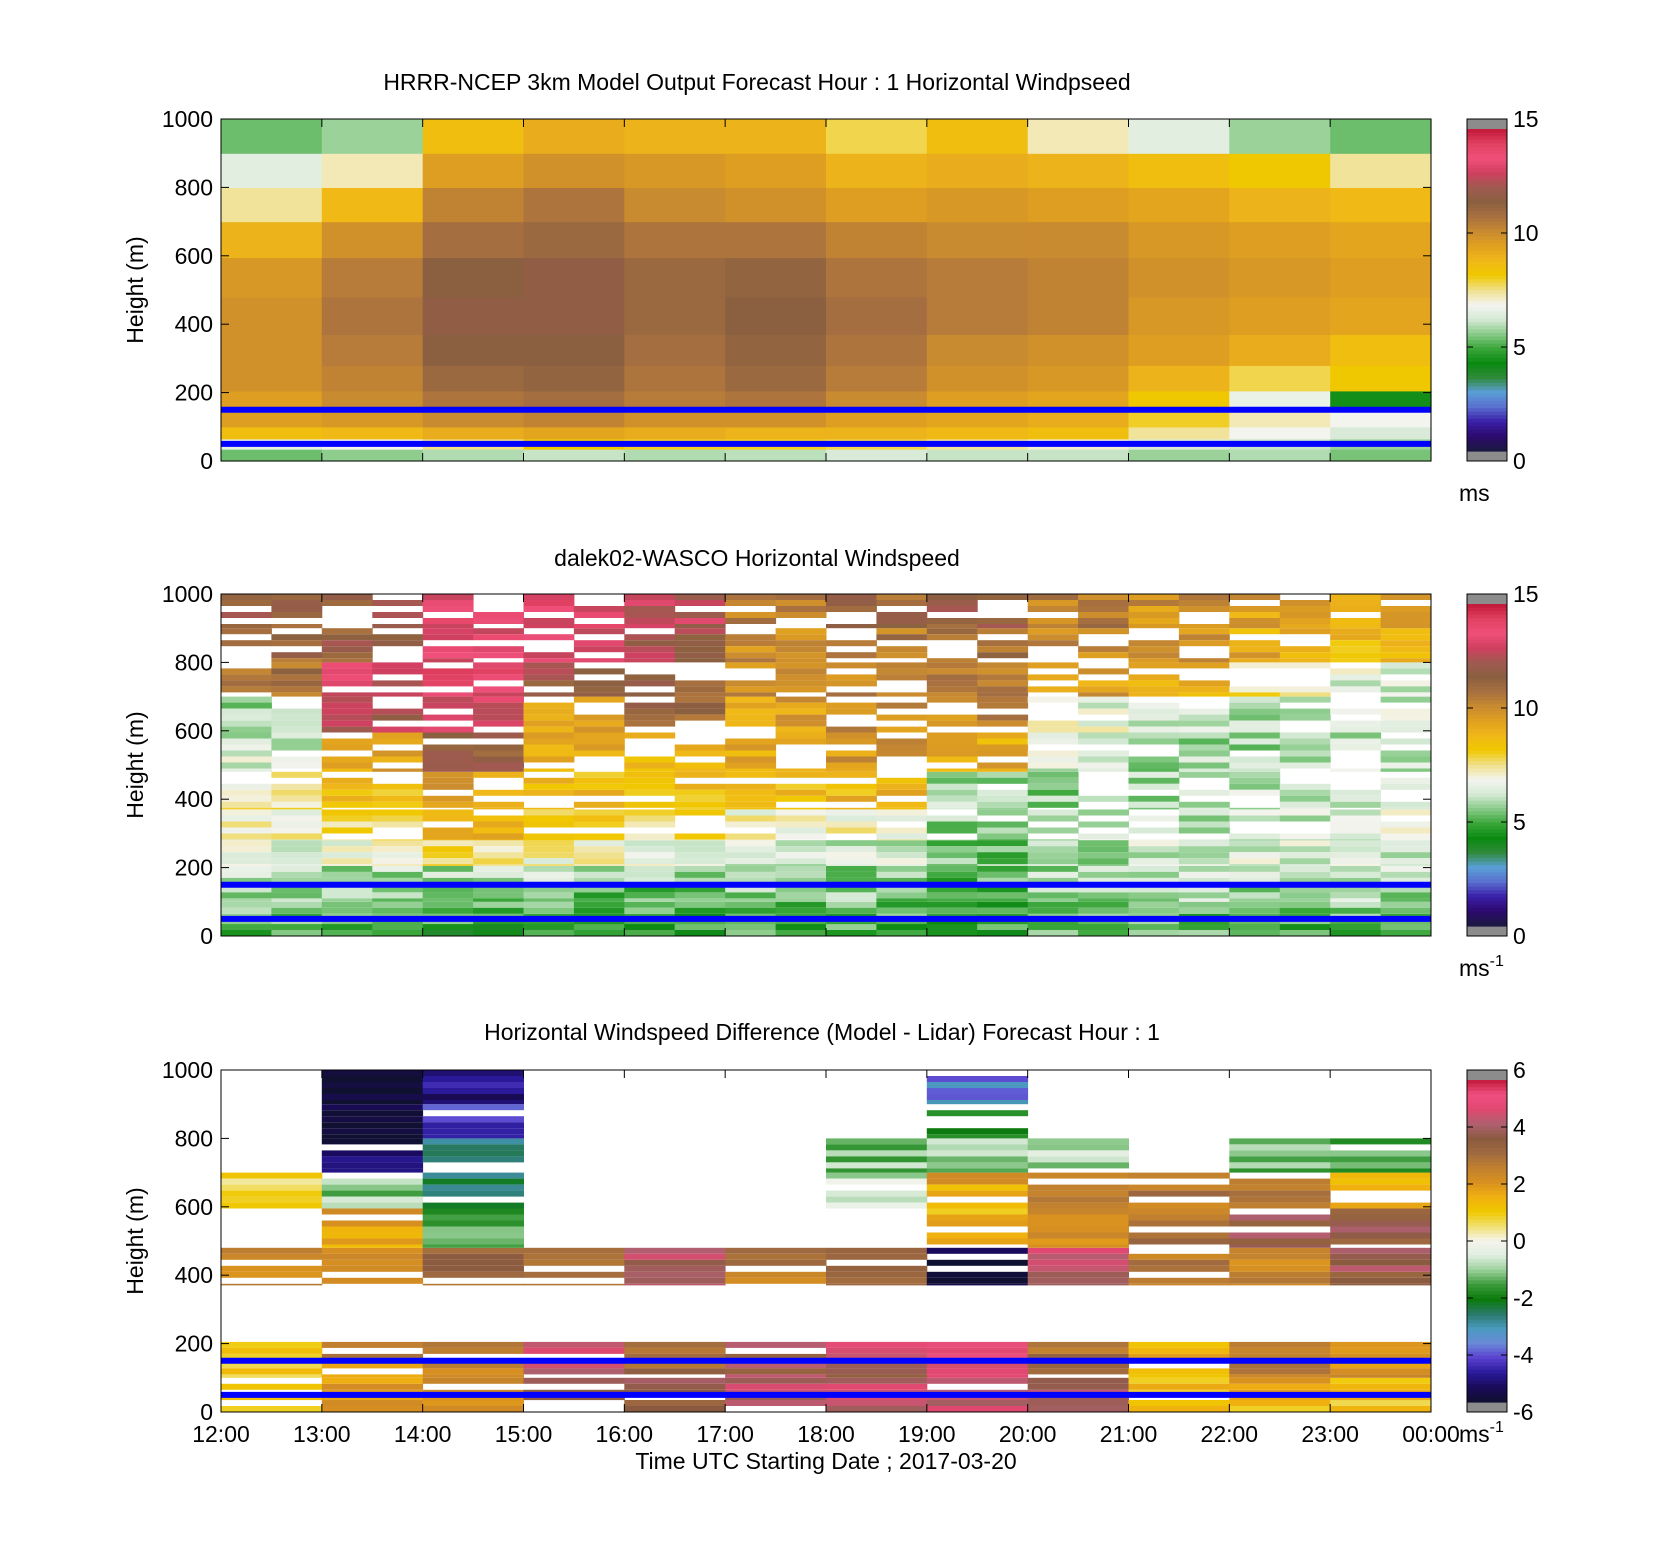 This screenshot has width=1680, height=1561. Describe the element at coordinates (135, 289) in the screenshot. I see `y-axis-label: Height (m)` at that location.